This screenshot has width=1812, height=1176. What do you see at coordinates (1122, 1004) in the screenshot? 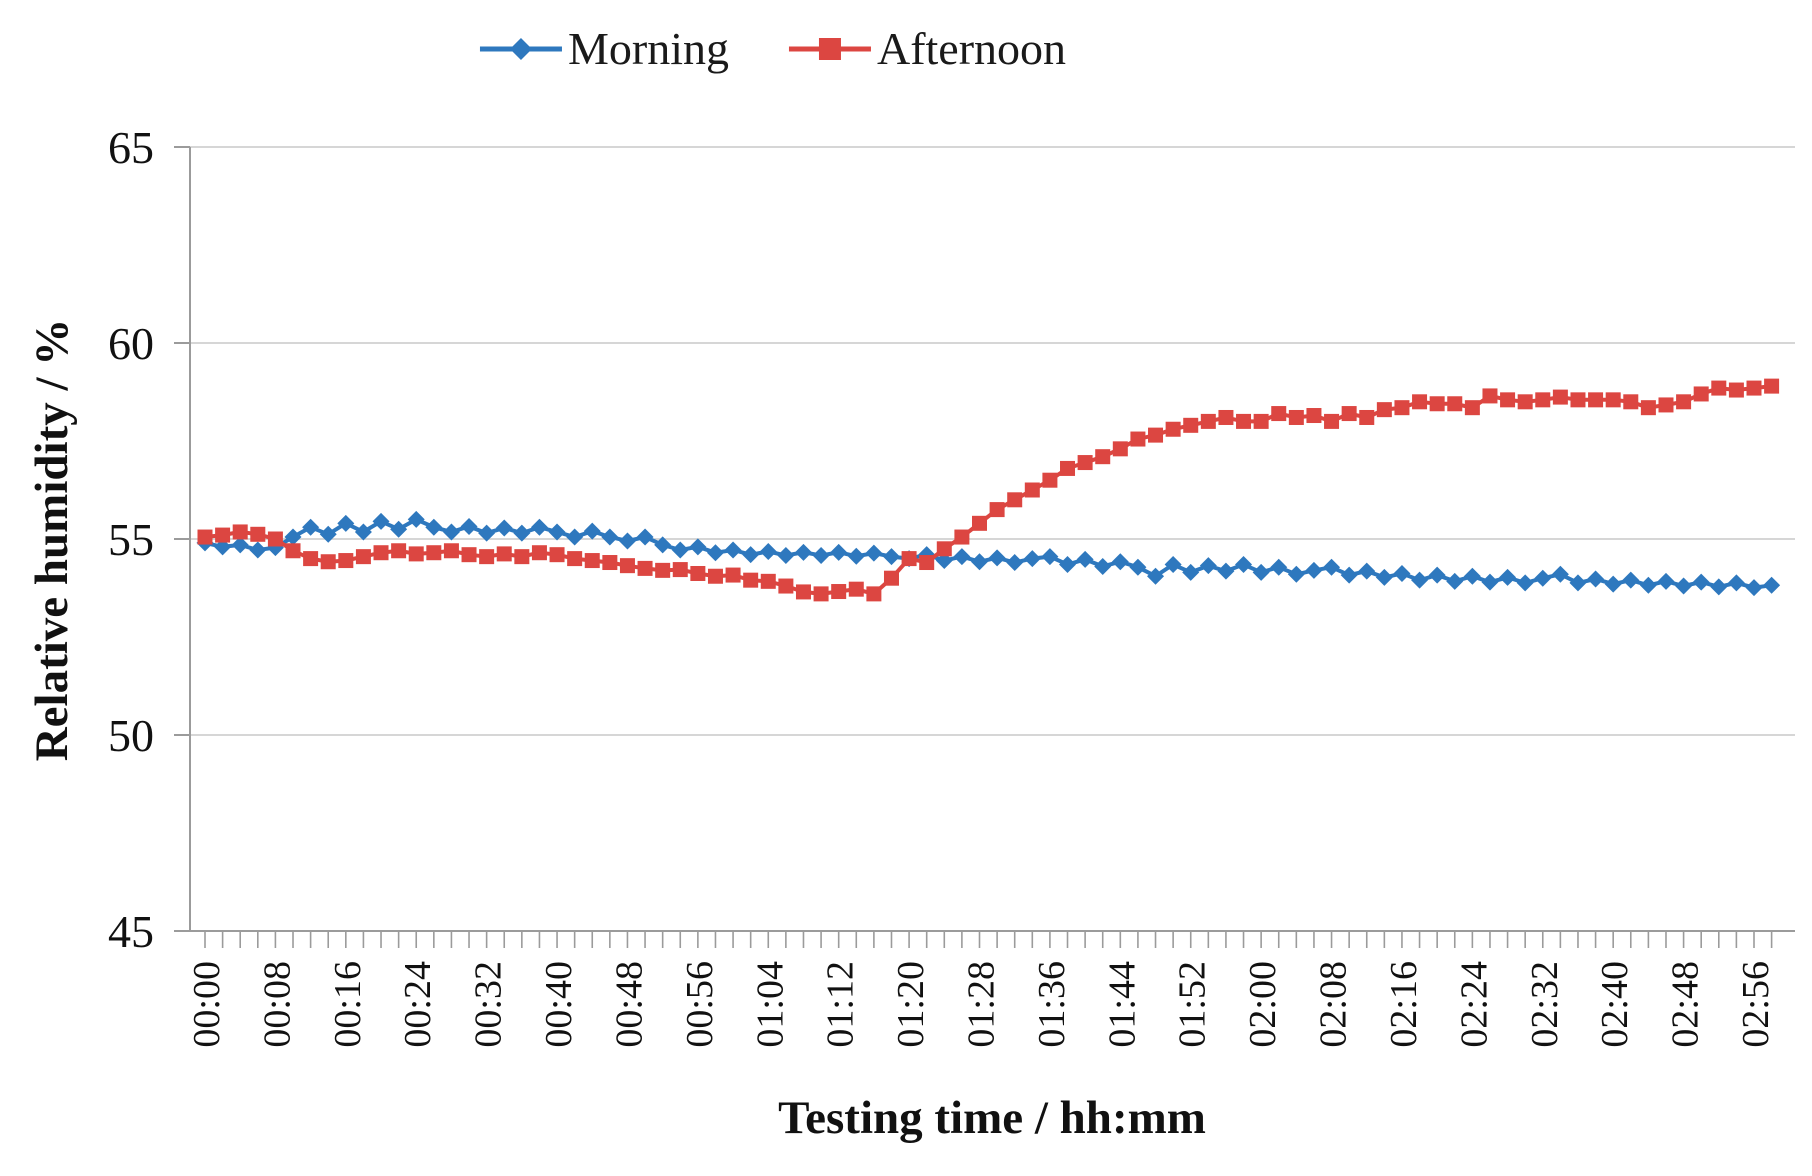
I see `x-tick-label: 01:44` at bounding box center [1122, 1004].